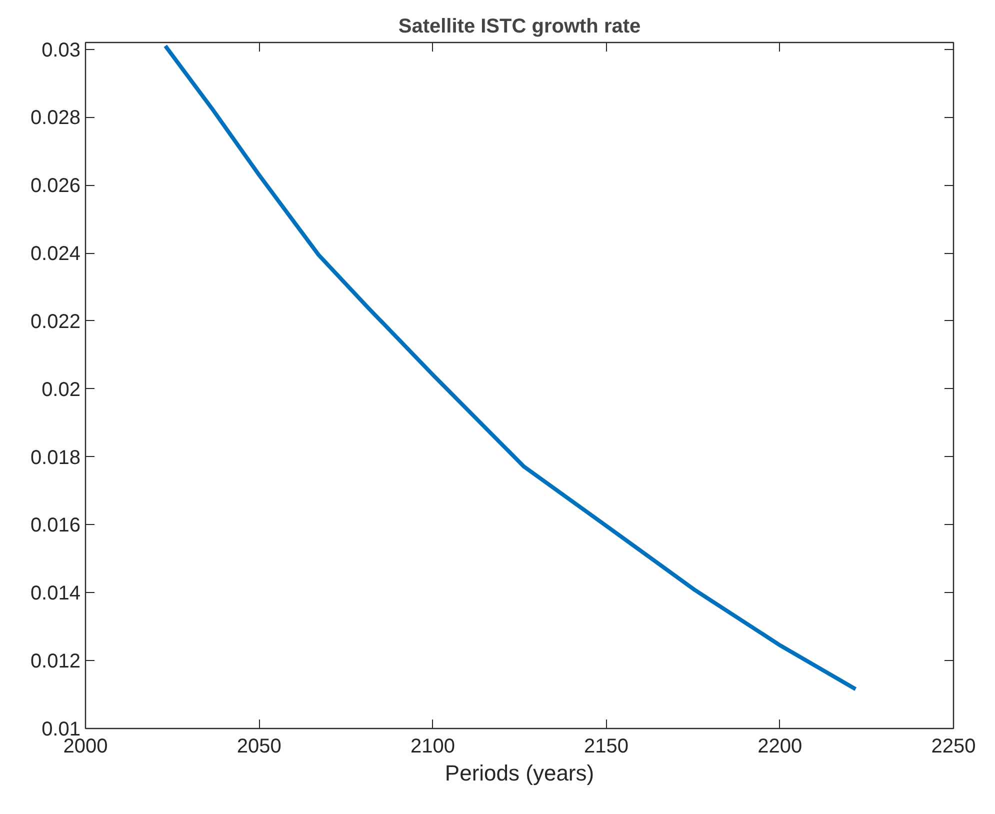 This screenshot has height=814, width=995. What do you see at coordinates (259, 747) in the screenshot?
I see `x-tick-label: 2050` at bounding box center [259, 747].